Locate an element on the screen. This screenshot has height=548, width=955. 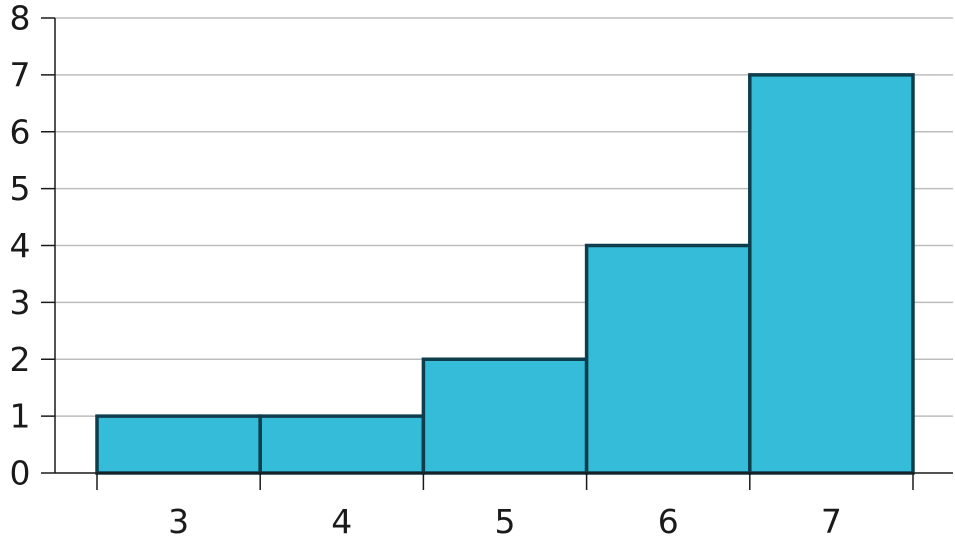
x-tick-labels: 3 4 5 6 7 is located at coordinates (505, 521).